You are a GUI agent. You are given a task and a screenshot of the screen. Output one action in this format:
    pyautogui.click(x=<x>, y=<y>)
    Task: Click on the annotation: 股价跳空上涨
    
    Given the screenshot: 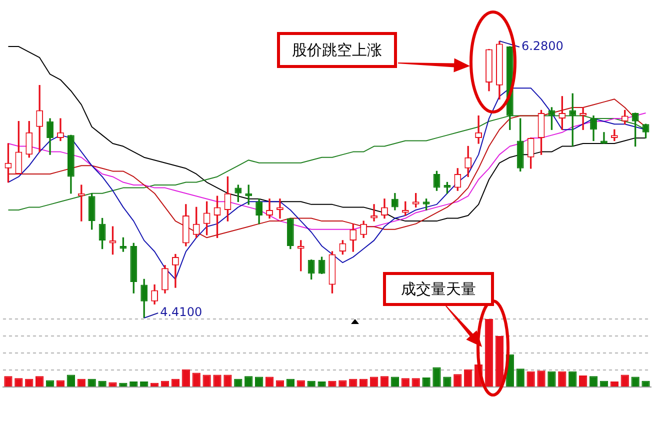 What is the action you would take?
    pyautogui.click(x=337, y=50)
    